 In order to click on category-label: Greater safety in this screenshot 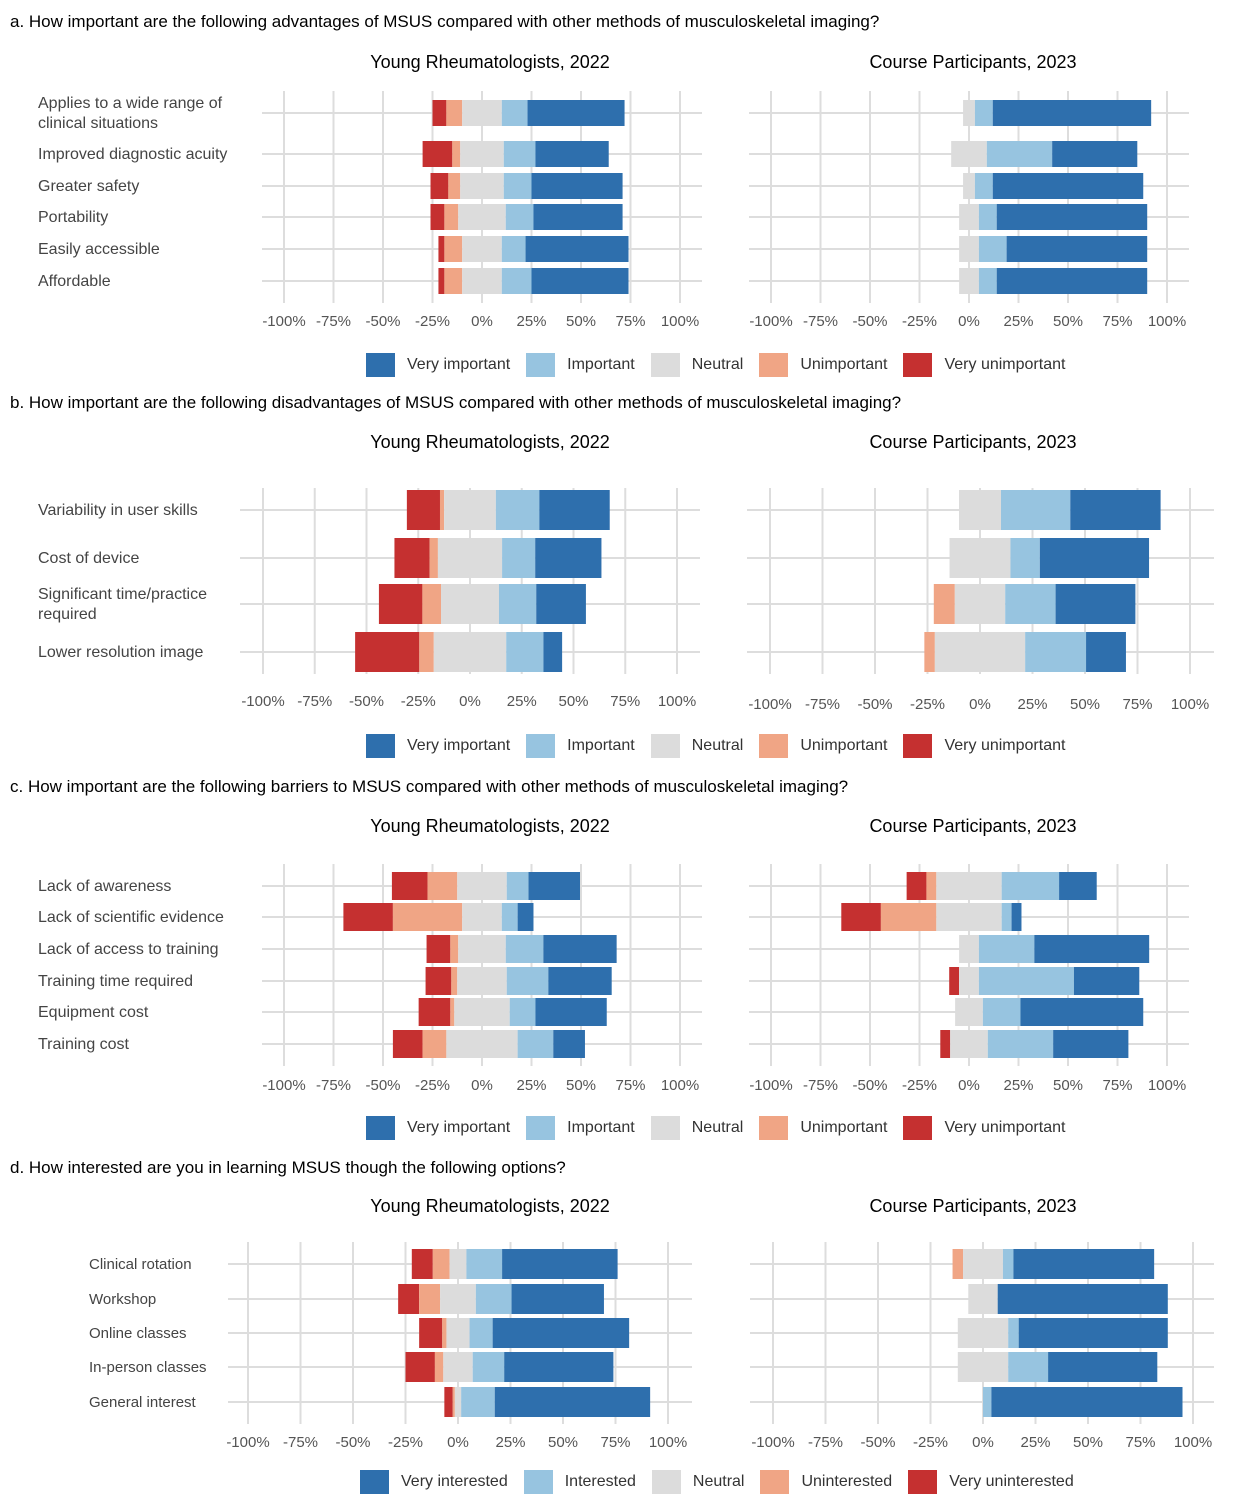, I will do `click(88, 186)`.